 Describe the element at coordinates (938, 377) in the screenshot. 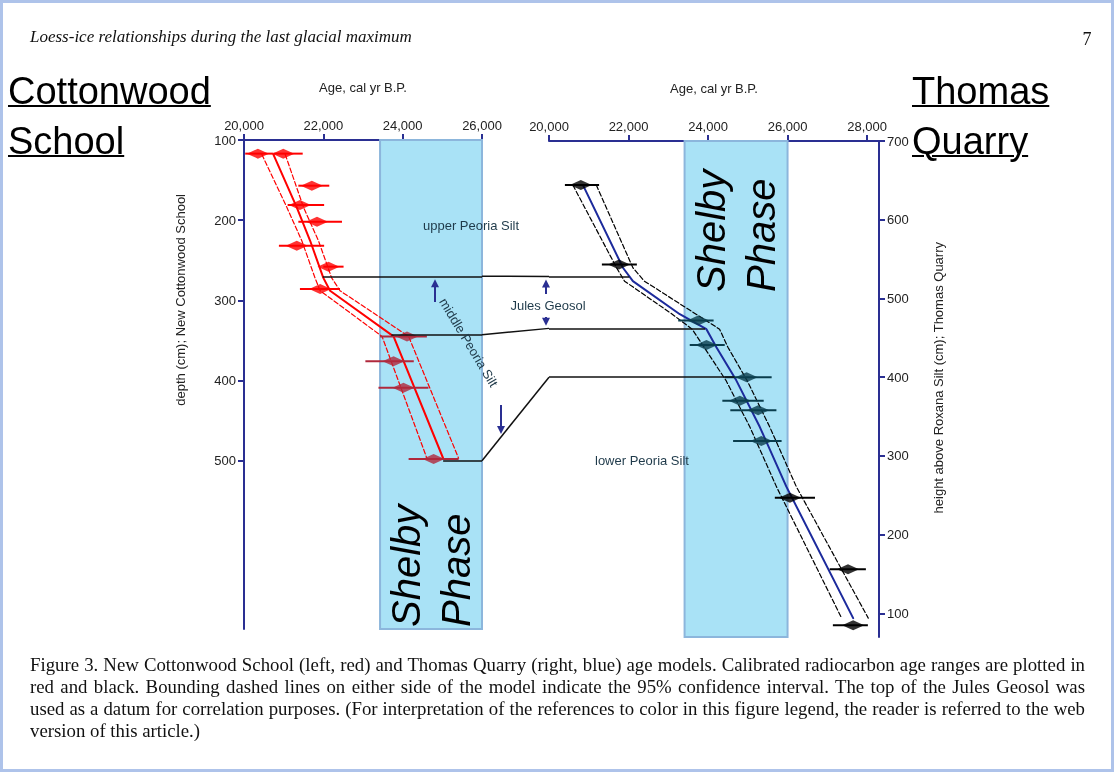

I see `y-axis-title: height above Roxana Silt (cm); Thomas Quarry` at that location.